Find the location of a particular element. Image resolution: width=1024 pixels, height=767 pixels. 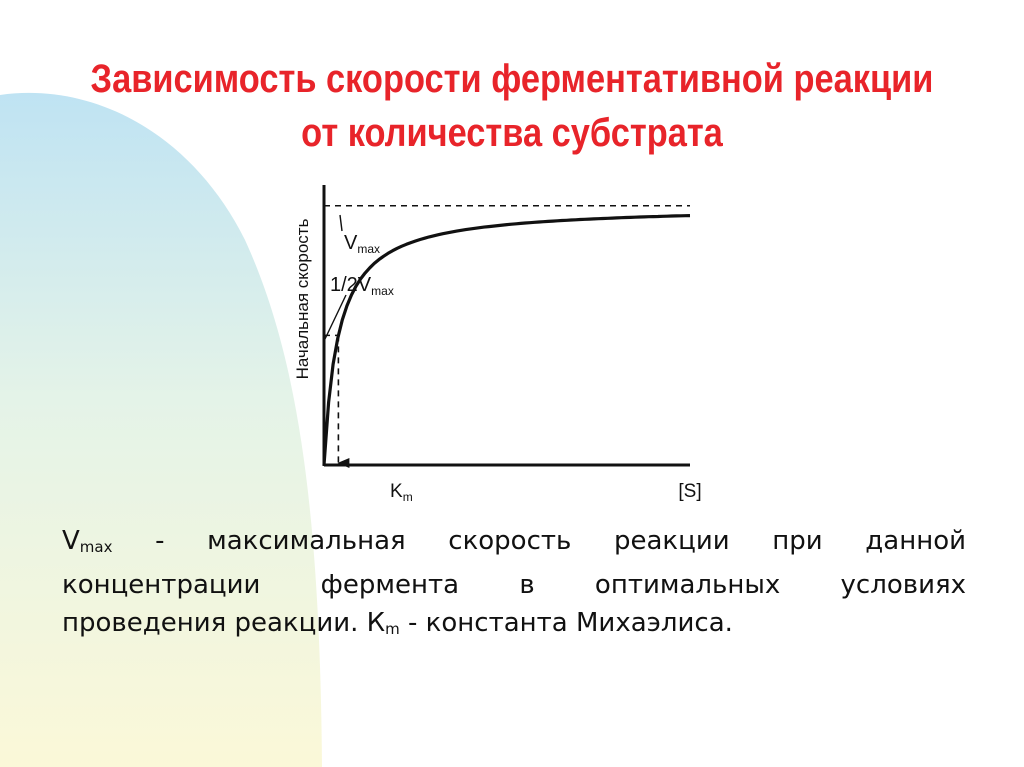

half-vmax-label: 1/2Vmax is located at coordinates (362, 286).